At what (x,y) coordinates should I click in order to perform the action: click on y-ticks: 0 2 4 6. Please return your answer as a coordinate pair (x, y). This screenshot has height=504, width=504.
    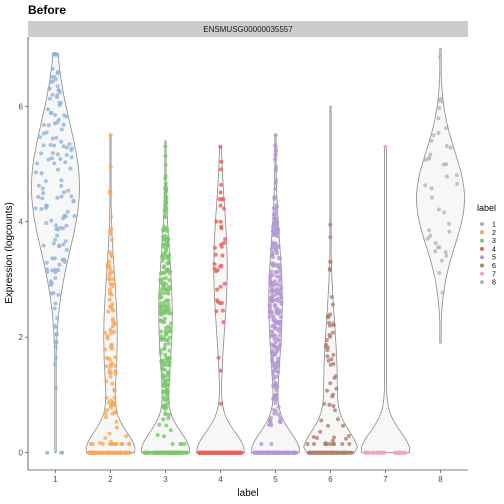
    Looking at the image, I should click on (23, 280).